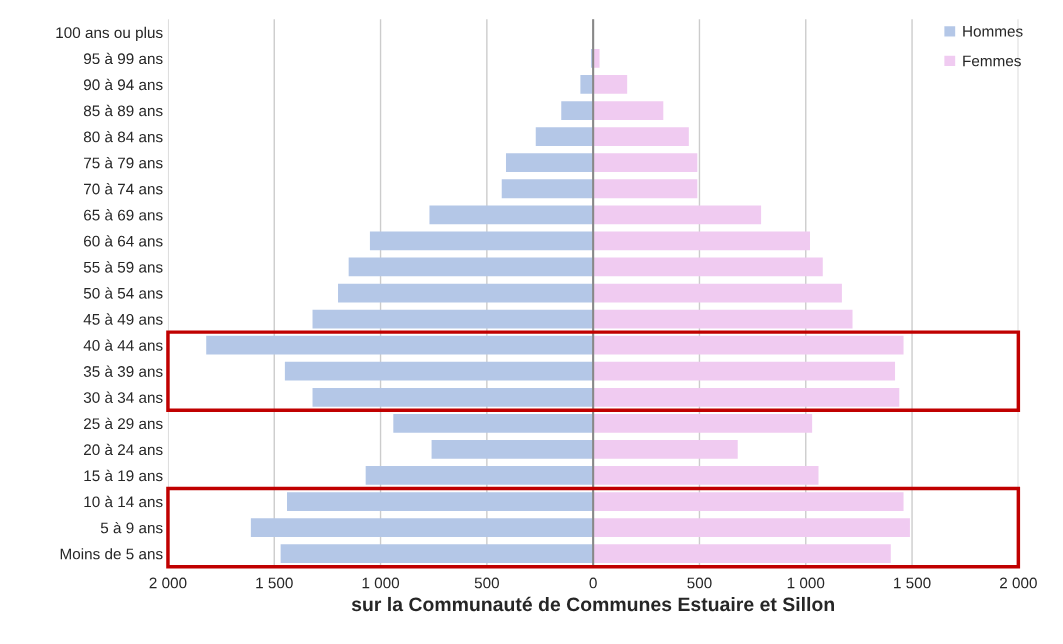  What do you see at coordinates (592, 604) in the screenshot?
I see `x-axis-title: sur la Communauté de Communes Estuaire et Sillon` at bounding box center [592, 604].